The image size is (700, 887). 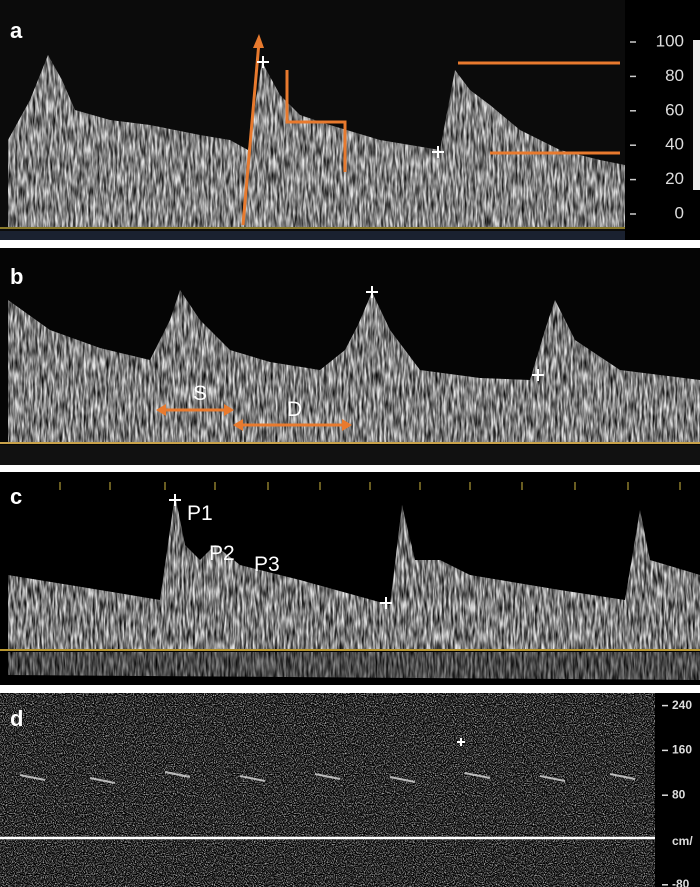 What do you see at coordinates (16, 718) in the screenshot?
I see `panel-label: d` at bounding box center [16, 718].